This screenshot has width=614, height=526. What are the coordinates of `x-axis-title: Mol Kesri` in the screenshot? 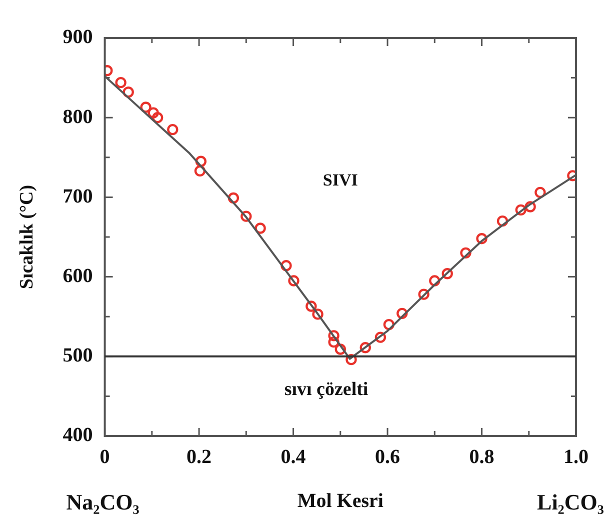 It's located at (340, 501).